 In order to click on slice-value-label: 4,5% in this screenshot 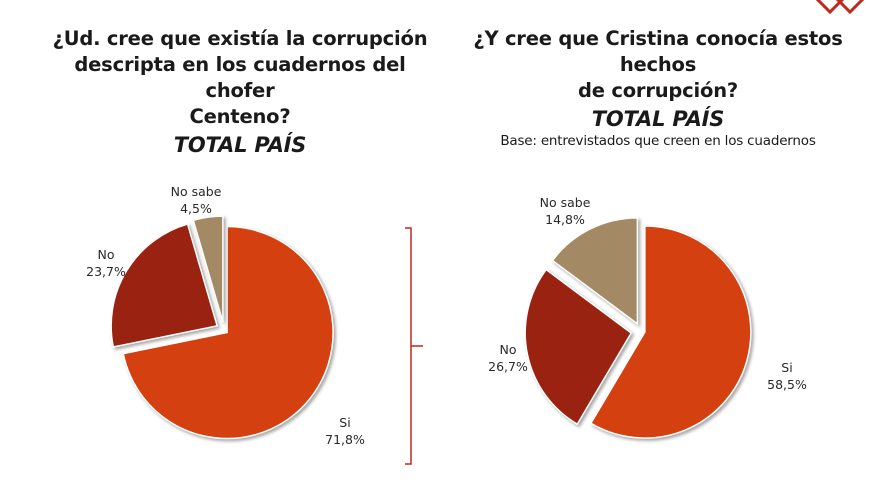, I will do `click(196, 208)`.